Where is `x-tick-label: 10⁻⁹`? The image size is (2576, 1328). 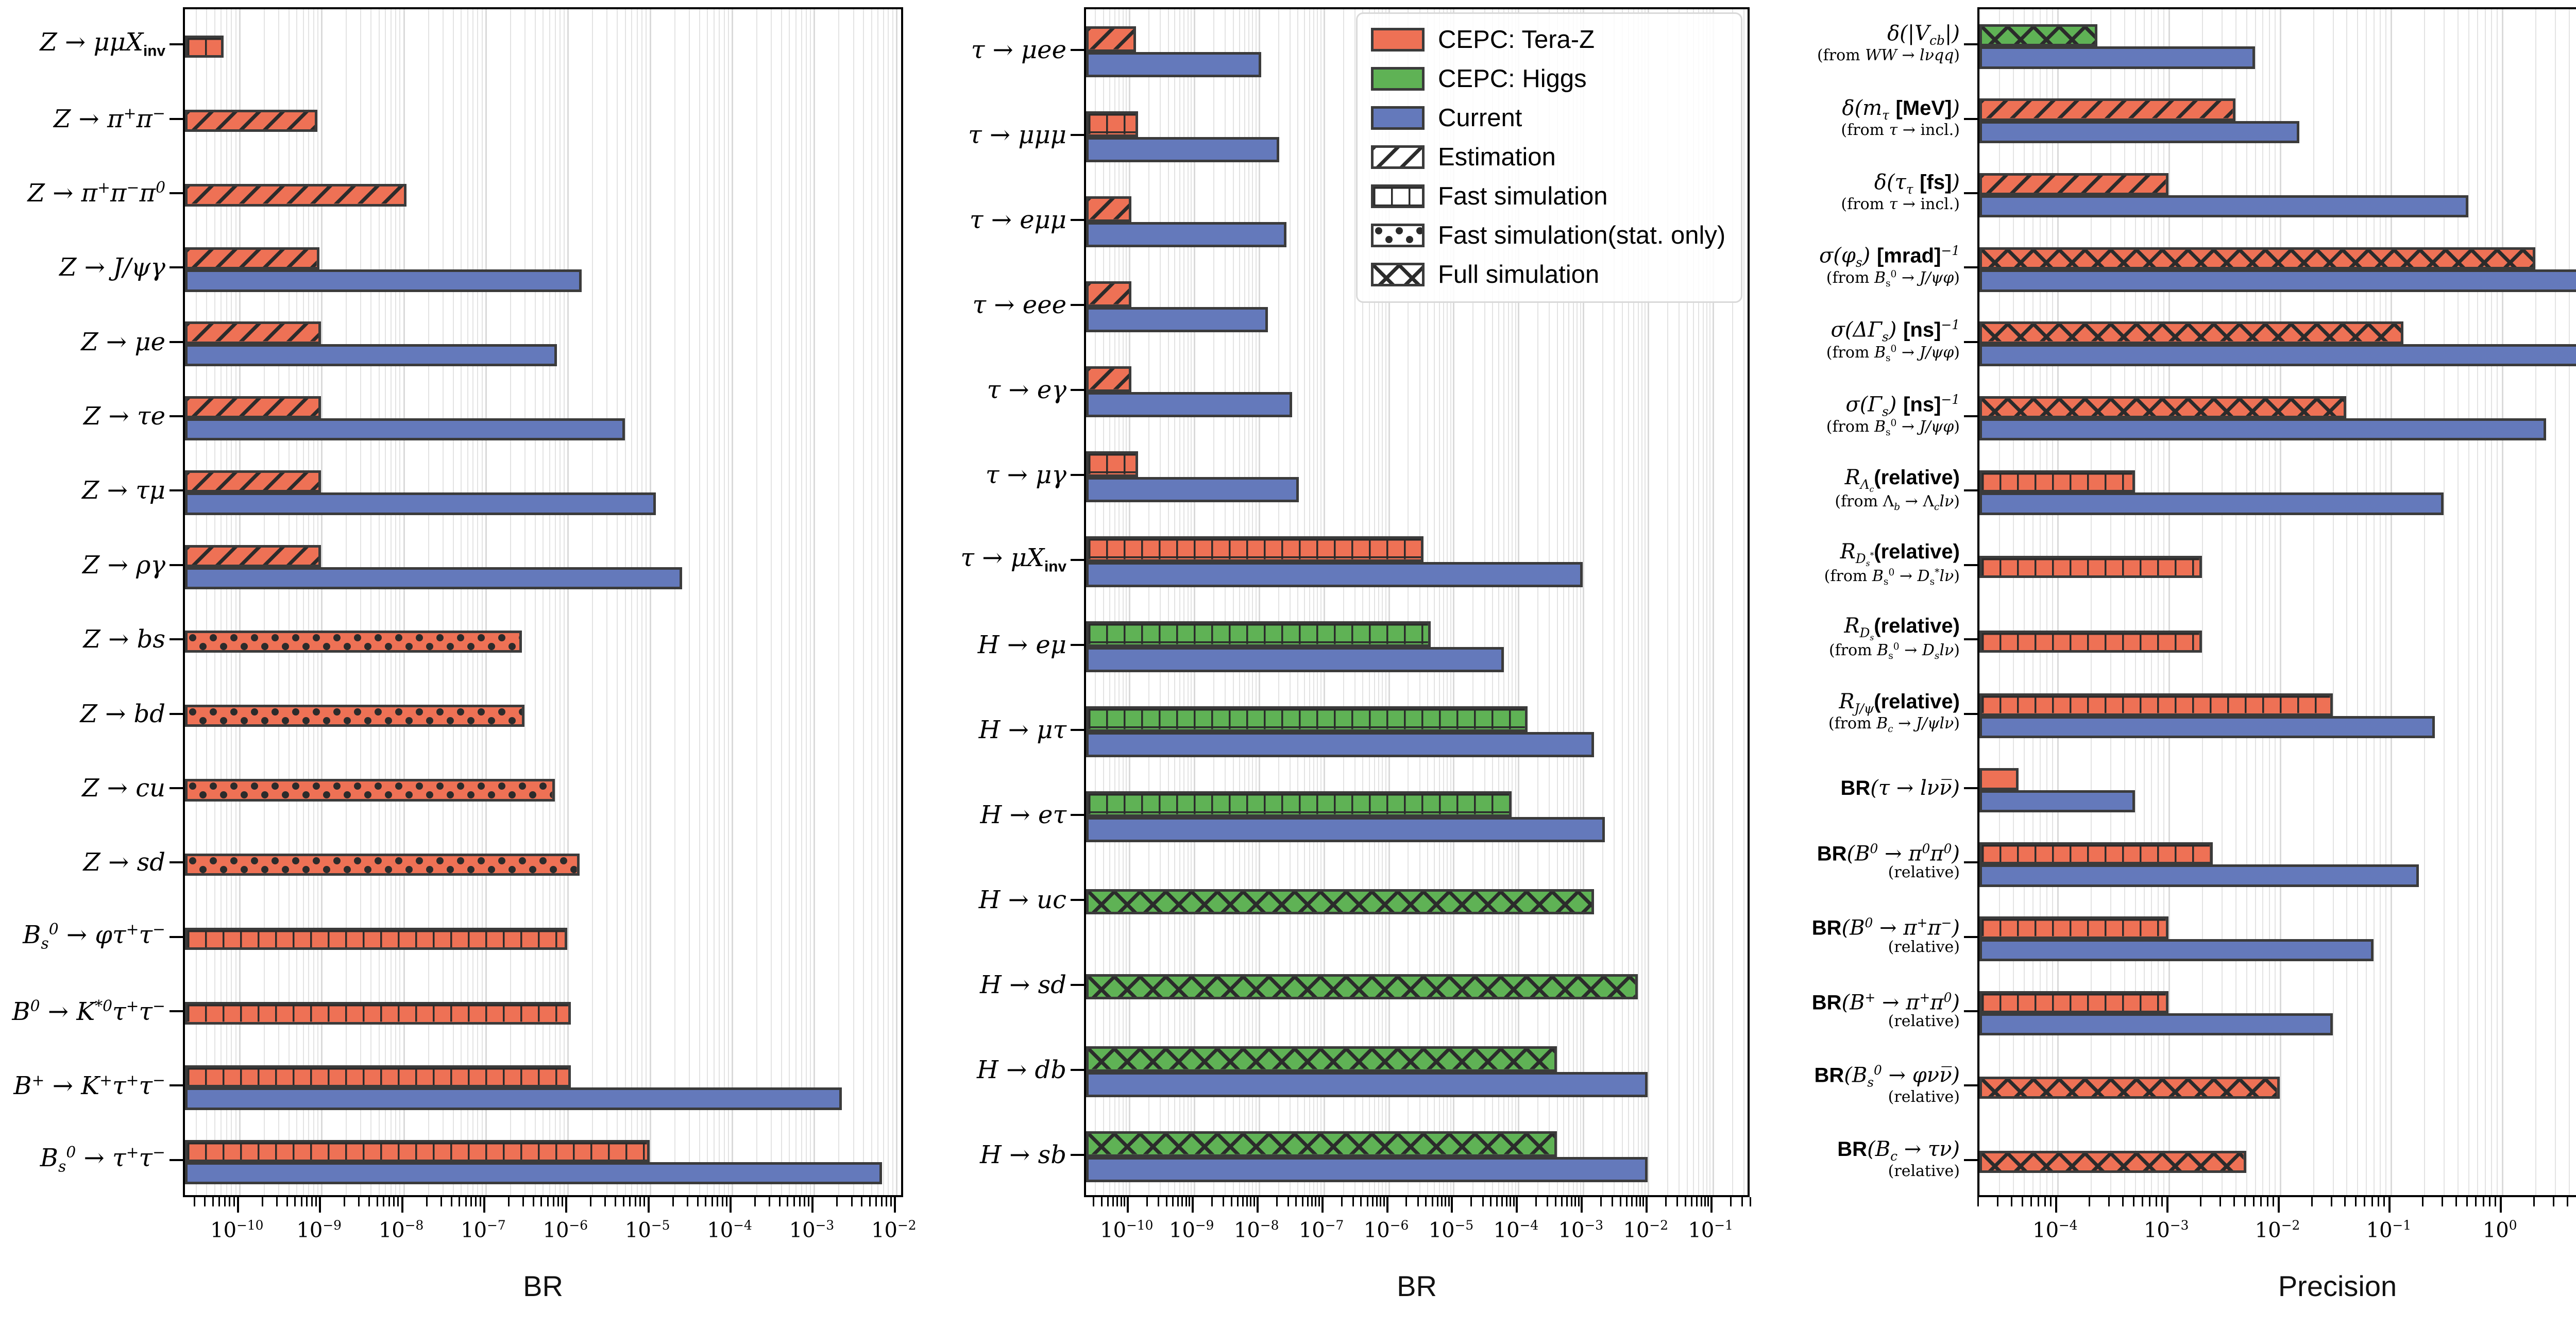
x-tick-label: 10⁻⁹ is located at coordinates (319, 1230).